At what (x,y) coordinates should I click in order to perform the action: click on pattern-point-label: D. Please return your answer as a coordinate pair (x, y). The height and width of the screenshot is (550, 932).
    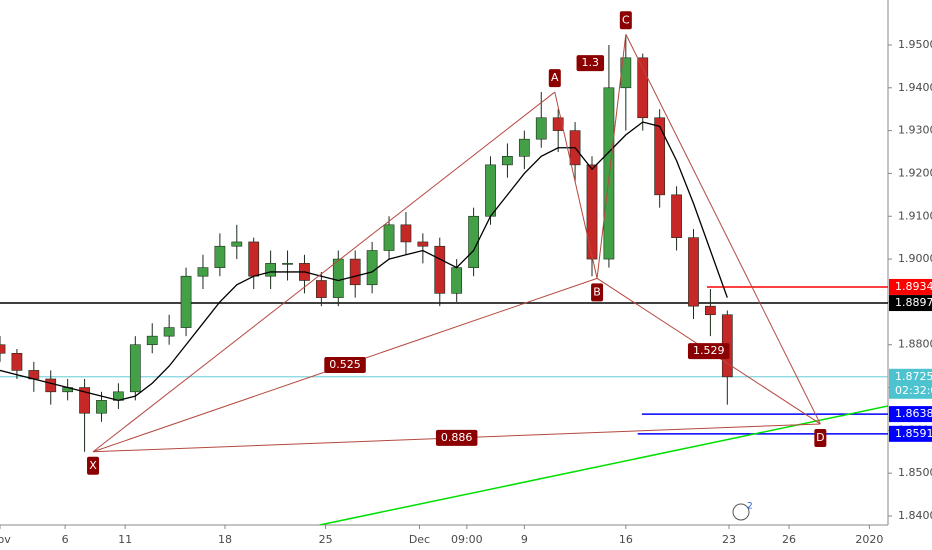
    Looking at the image, I should click on (820, 437).